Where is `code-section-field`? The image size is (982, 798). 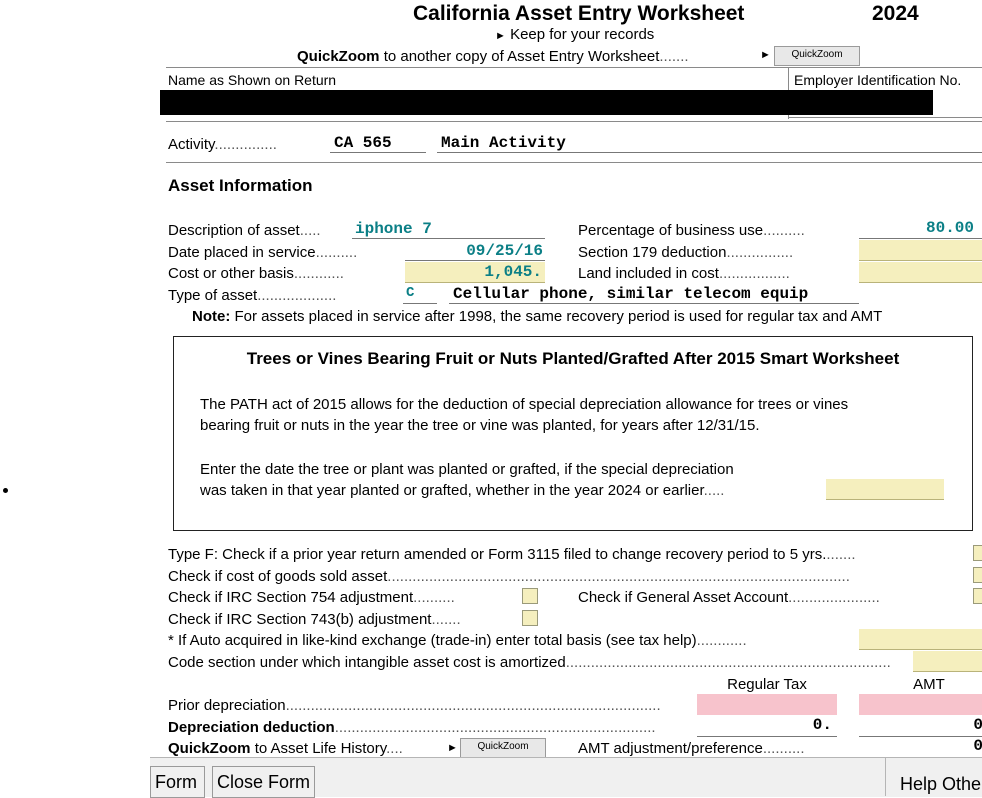 code-section-field is located at coordinates (947, 661).